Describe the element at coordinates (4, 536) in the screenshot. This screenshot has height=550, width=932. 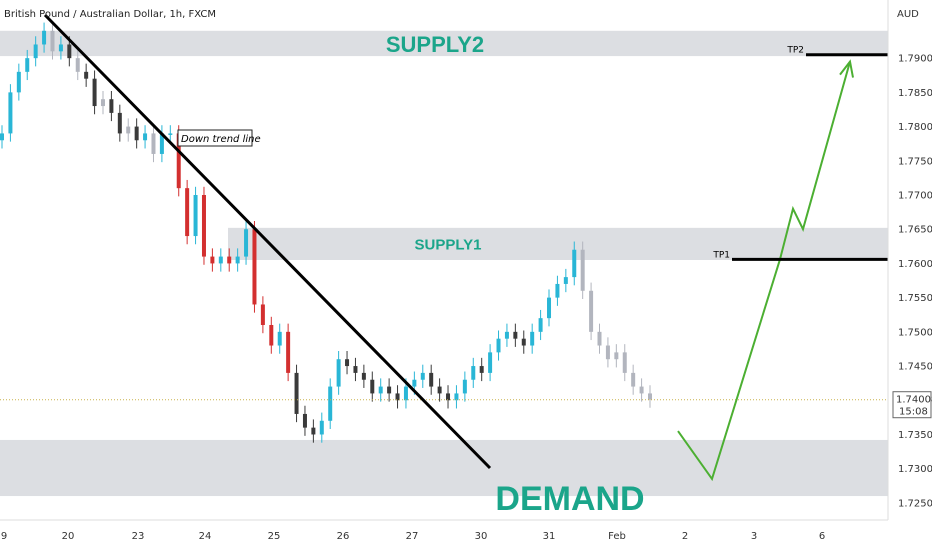
I see `time-tick-label: 9` at that location.